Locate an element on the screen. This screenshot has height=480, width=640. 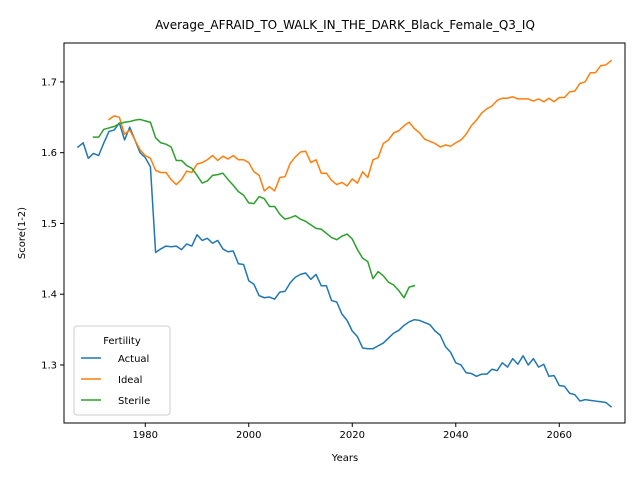
y-tick-label: 1.7 is located at coordinates (49, 82).